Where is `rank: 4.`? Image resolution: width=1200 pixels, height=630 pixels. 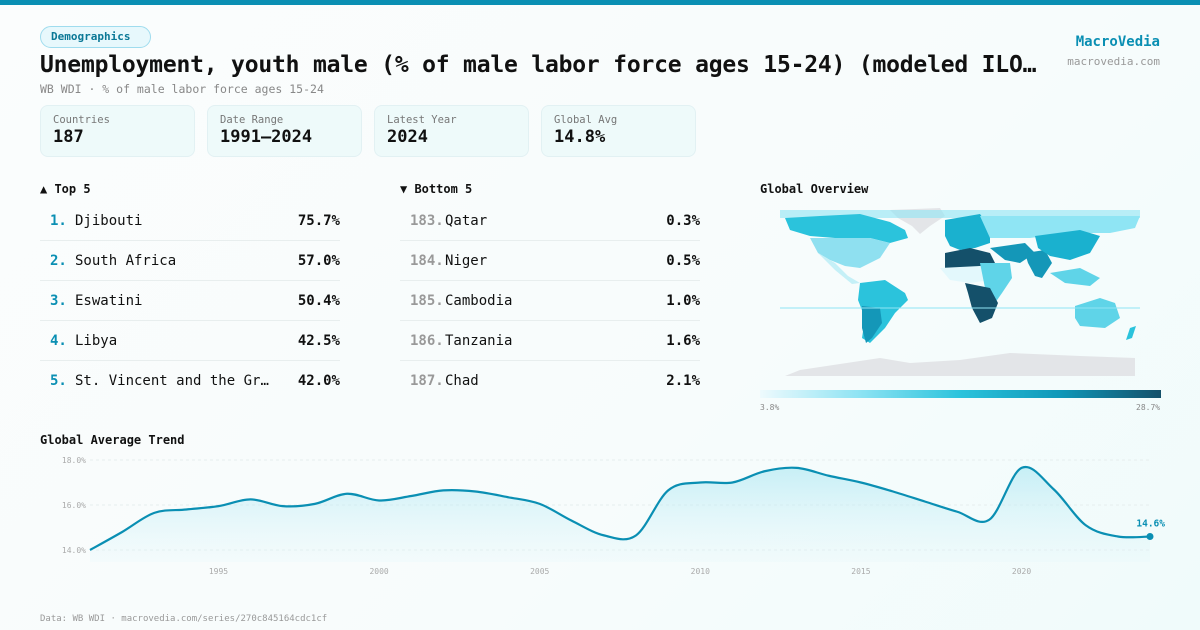
rank: 4. is located at coordinates (58, 340).